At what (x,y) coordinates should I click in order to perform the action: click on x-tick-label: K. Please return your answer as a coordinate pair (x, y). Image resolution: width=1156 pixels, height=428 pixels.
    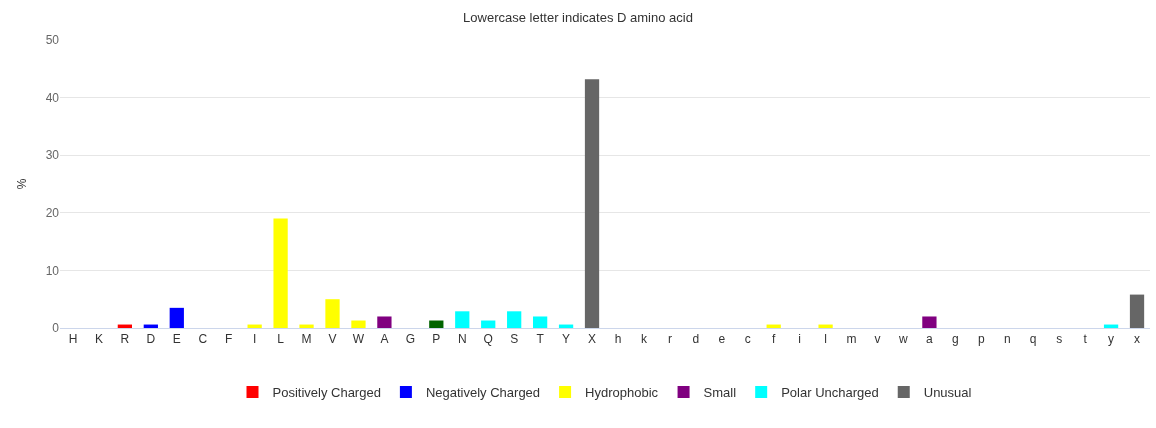
    Looking at the image, I should click on (98, 339).